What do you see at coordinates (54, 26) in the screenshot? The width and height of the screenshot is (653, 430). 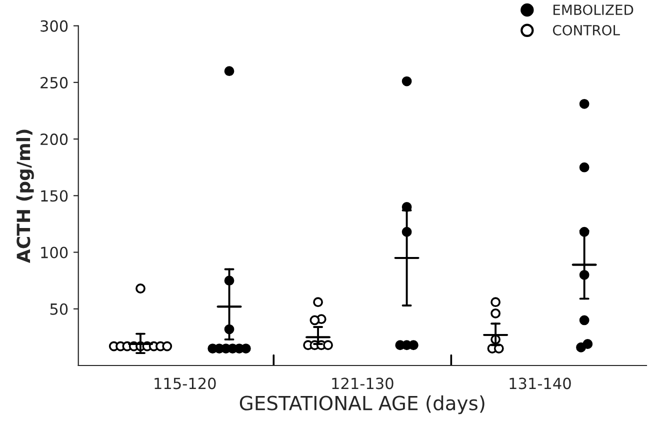 I see `y-tick-label: 300` at bounding box center [54, 26].